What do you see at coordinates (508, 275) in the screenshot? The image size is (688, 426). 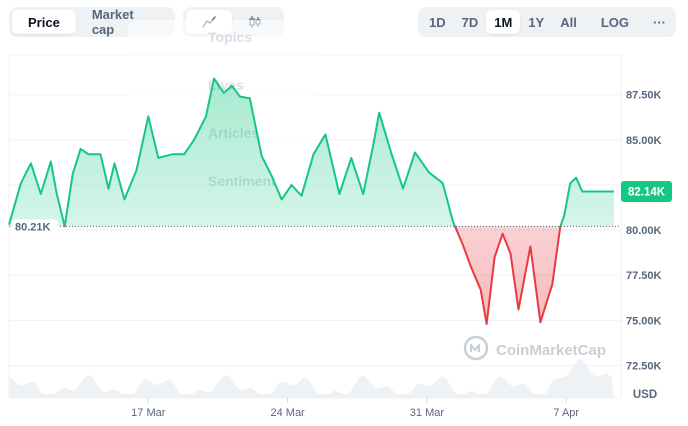 I see `price-area-down` at bounding box center [508, 275].